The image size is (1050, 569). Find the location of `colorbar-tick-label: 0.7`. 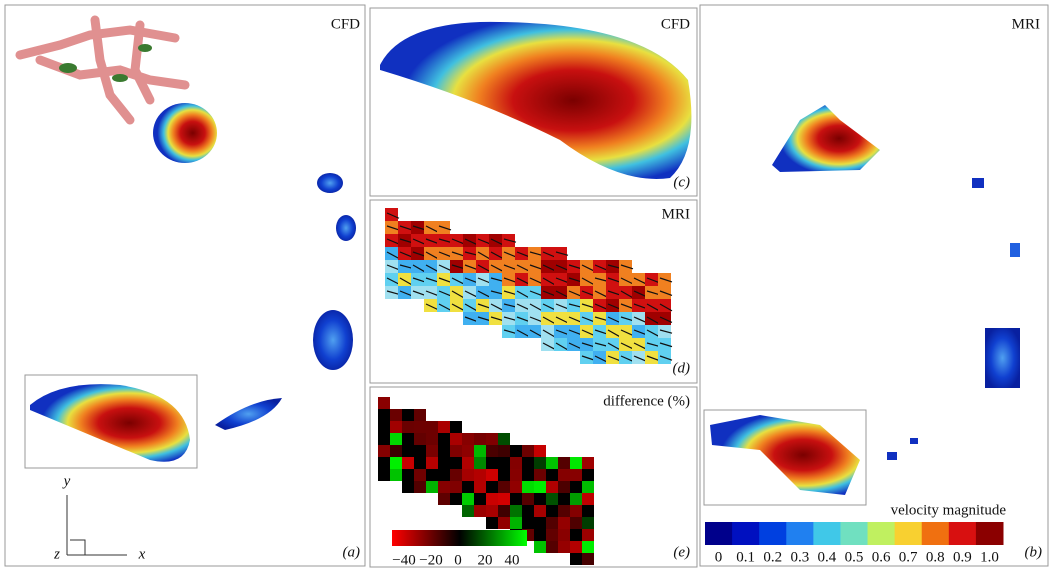

colorbar-tick-label: 0.7 is located at coordinates (908, 557).